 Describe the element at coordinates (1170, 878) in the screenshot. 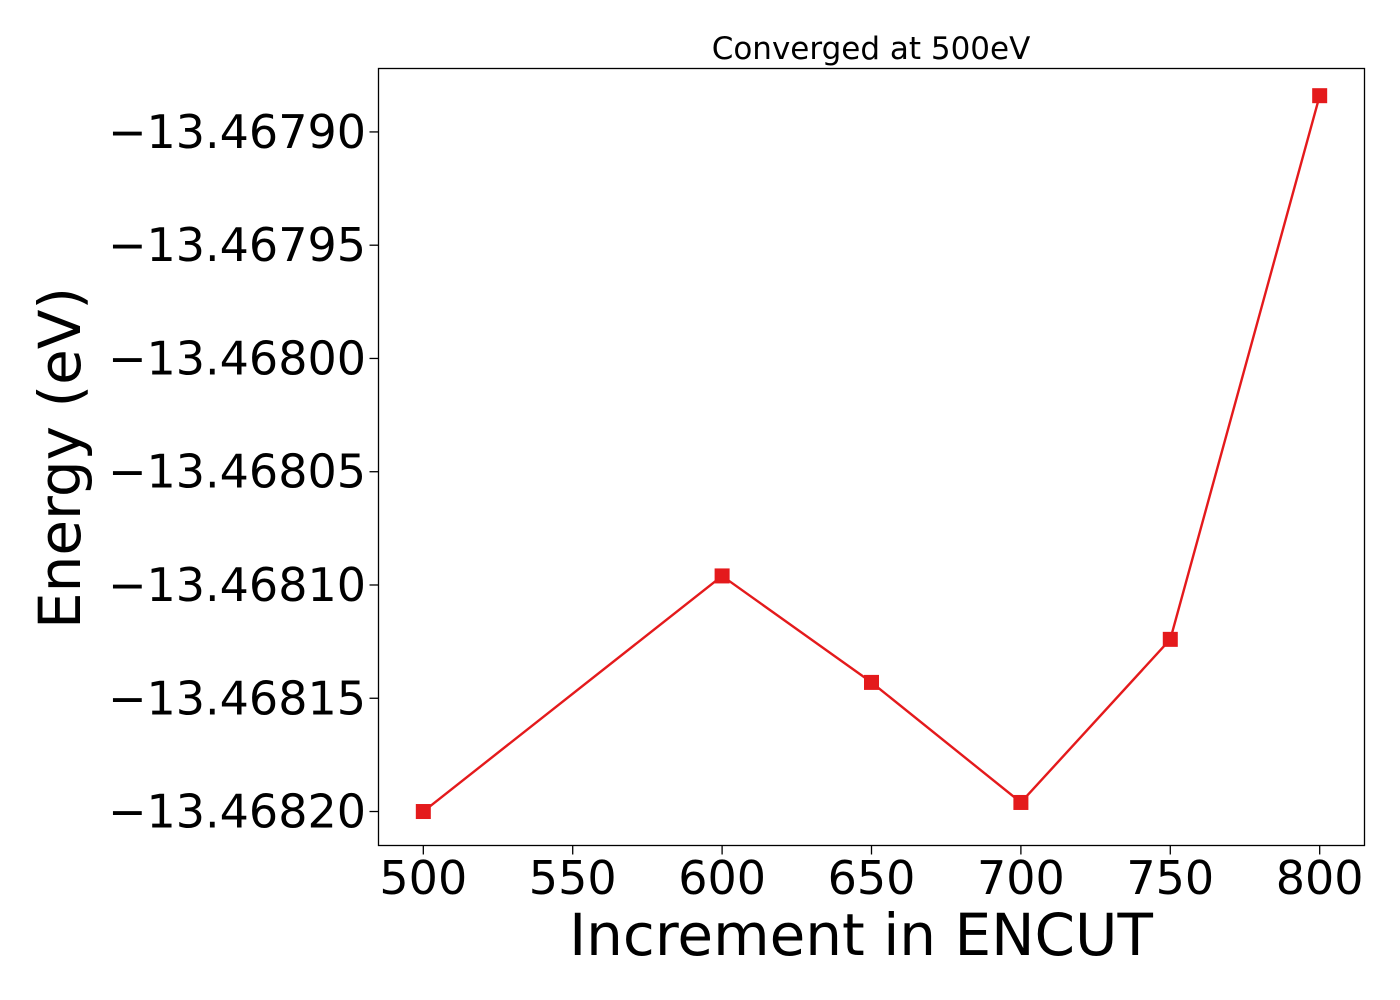

I see `x-tick-label: 750` at that location.